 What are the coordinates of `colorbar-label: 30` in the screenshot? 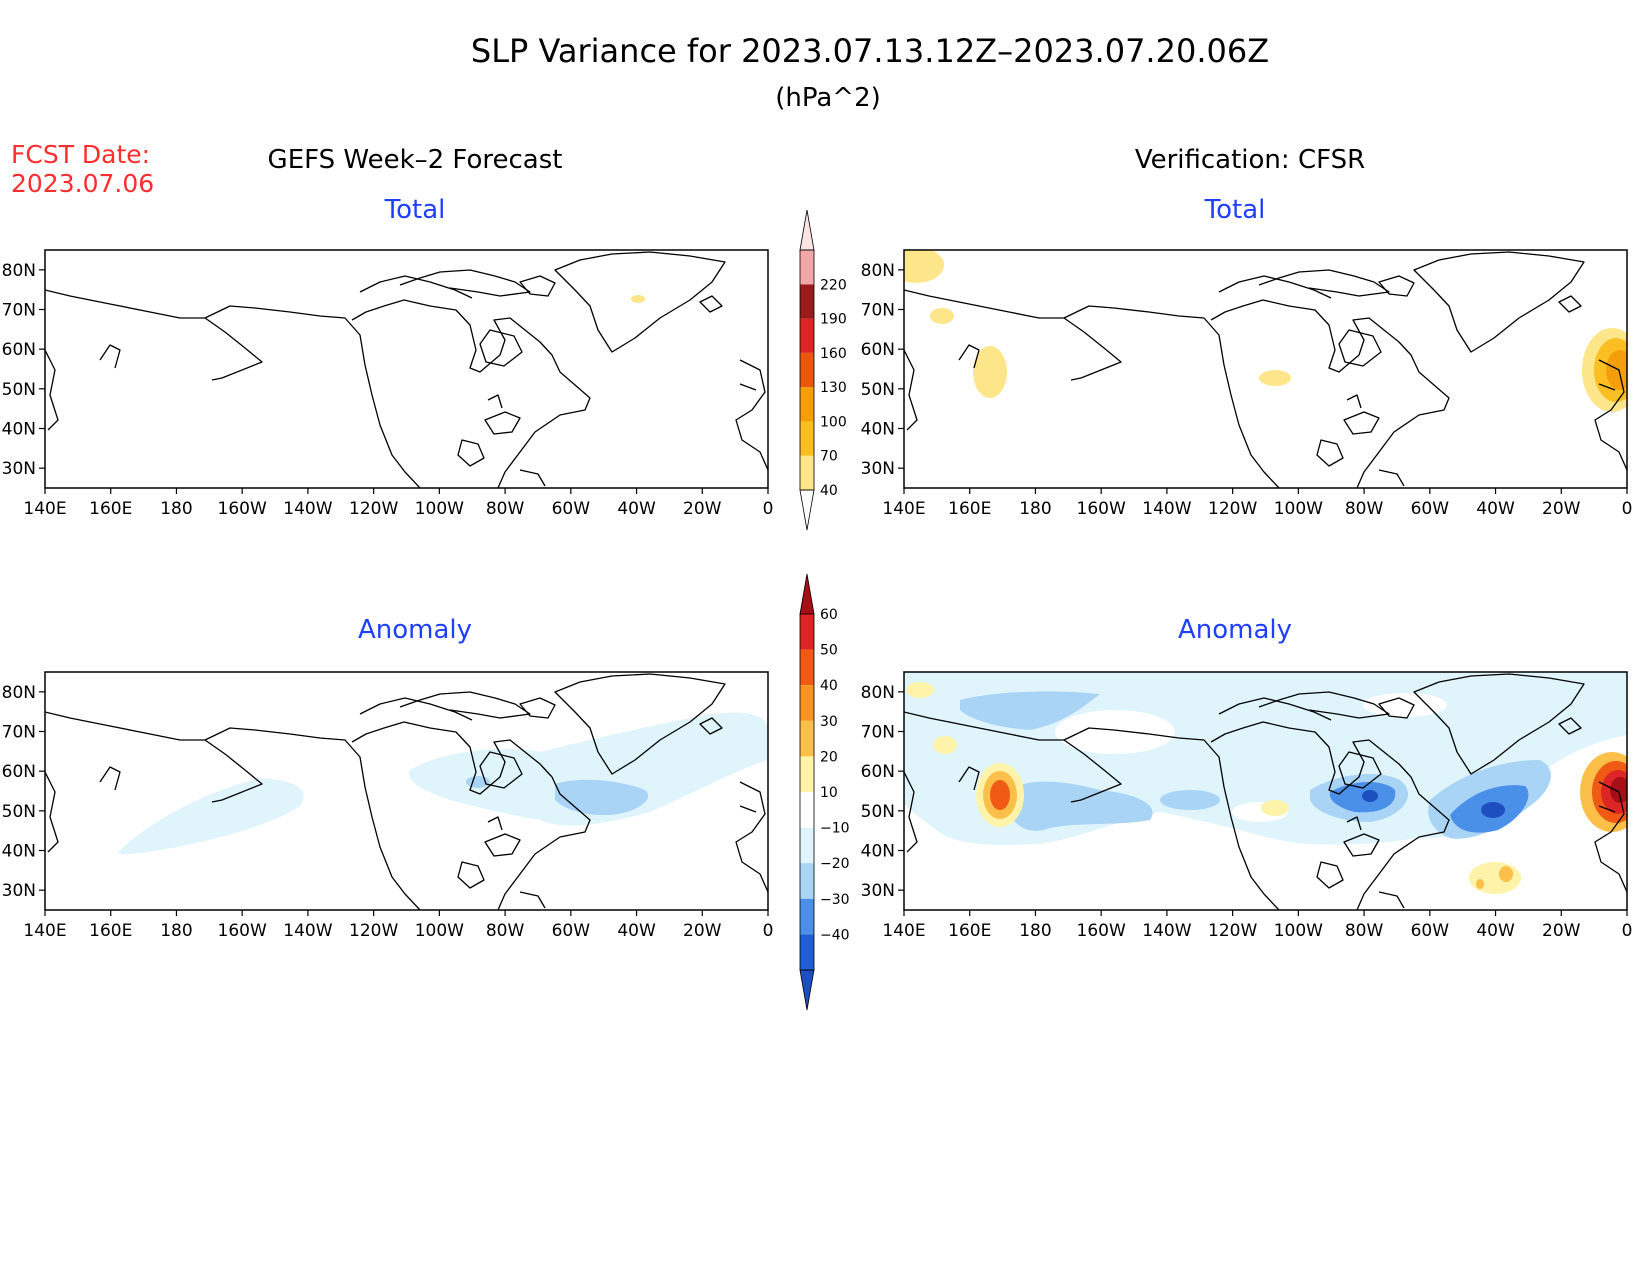 It's located at (829, 722).